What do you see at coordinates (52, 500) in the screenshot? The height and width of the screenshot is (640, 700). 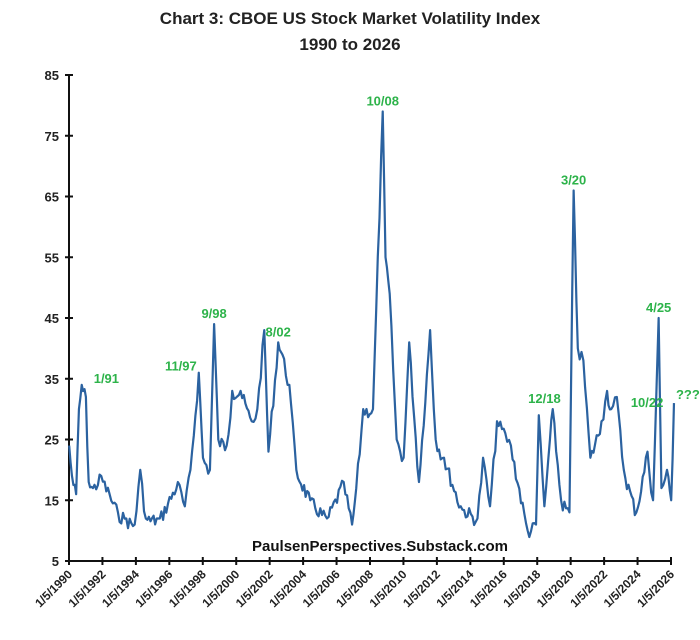 I see `y-tick-label: 15` at bounding box center [52, 500].